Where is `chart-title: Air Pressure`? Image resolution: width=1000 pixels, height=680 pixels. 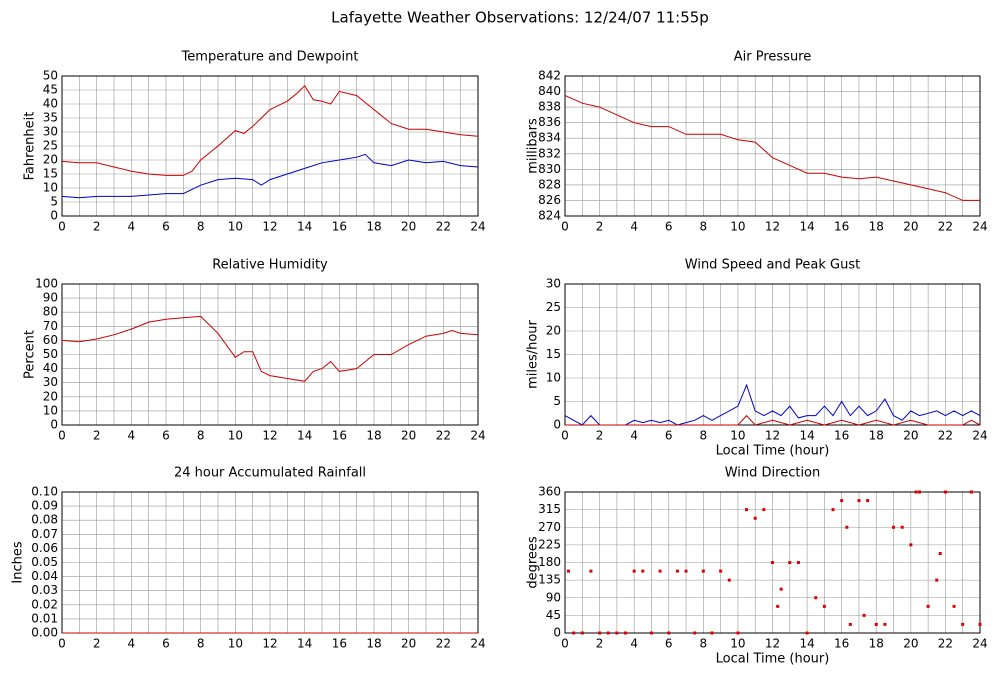
chart-title: Air Pressure is located at coordinates (773, 57).